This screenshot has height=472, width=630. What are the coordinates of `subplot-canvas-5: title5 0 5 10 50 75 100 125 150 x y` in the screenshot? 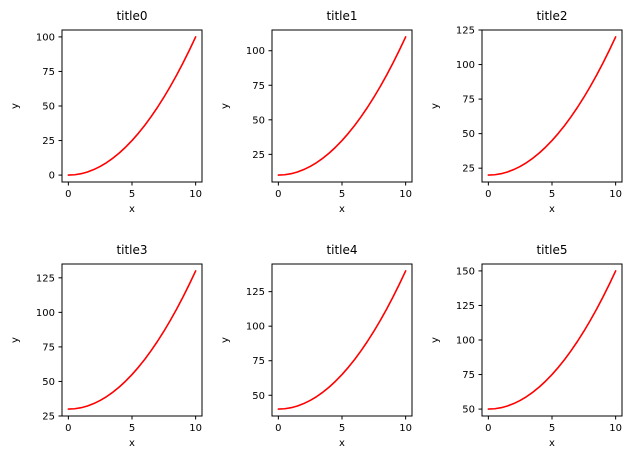 It's located at (526, 346).